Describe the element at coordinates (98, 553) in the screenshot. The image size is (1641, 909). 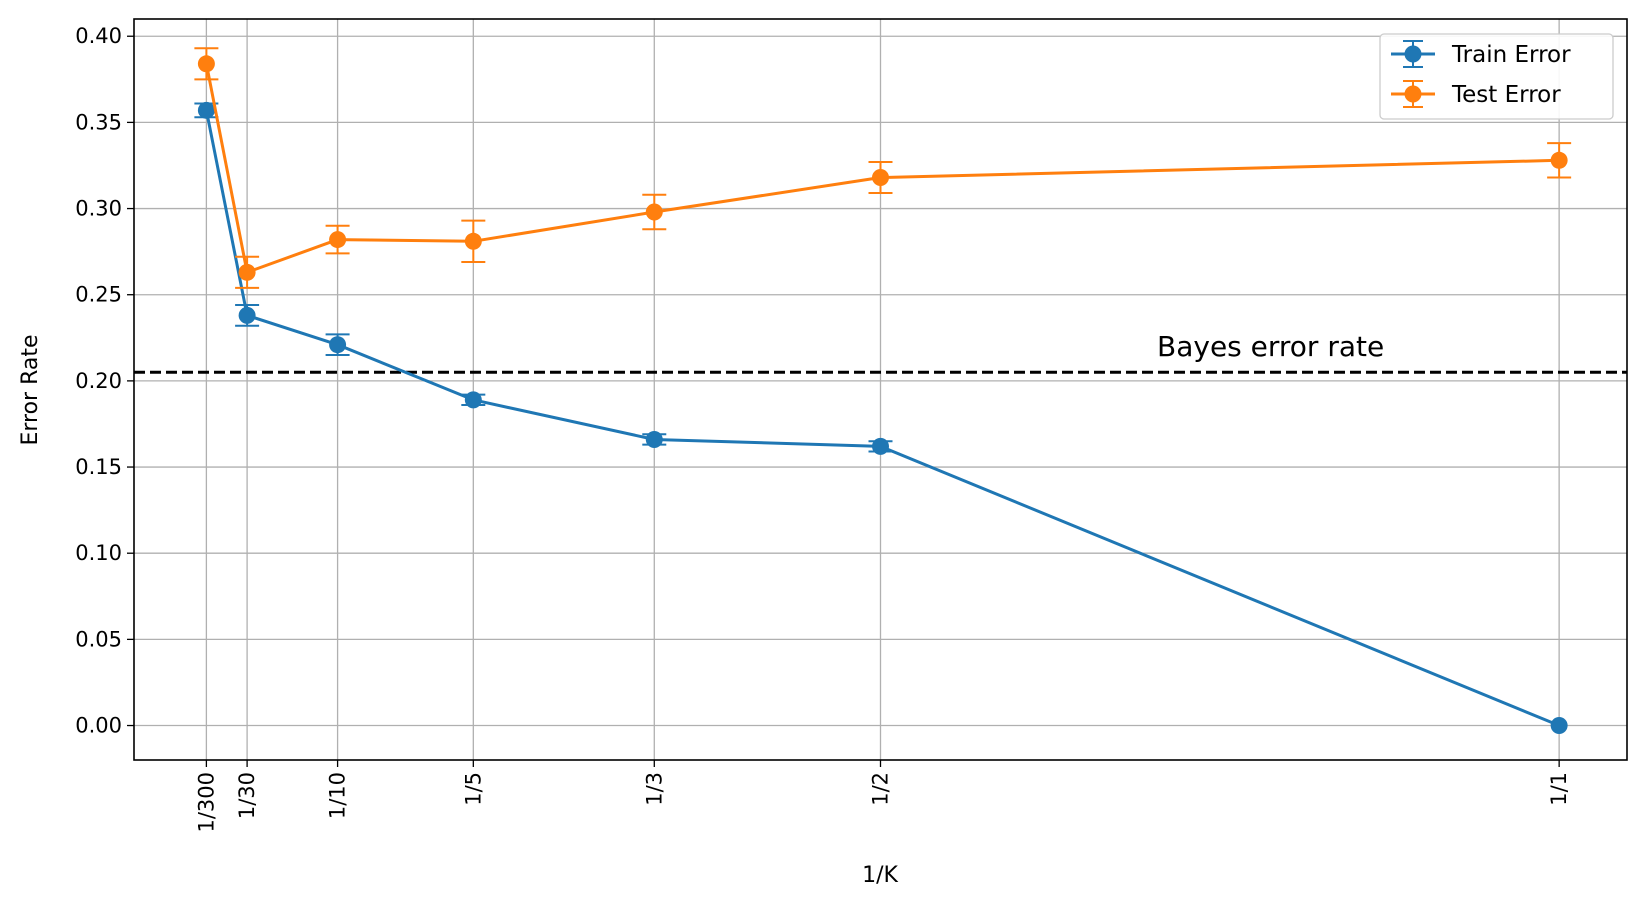
I see `y-tick-label: 0.10` at that location.